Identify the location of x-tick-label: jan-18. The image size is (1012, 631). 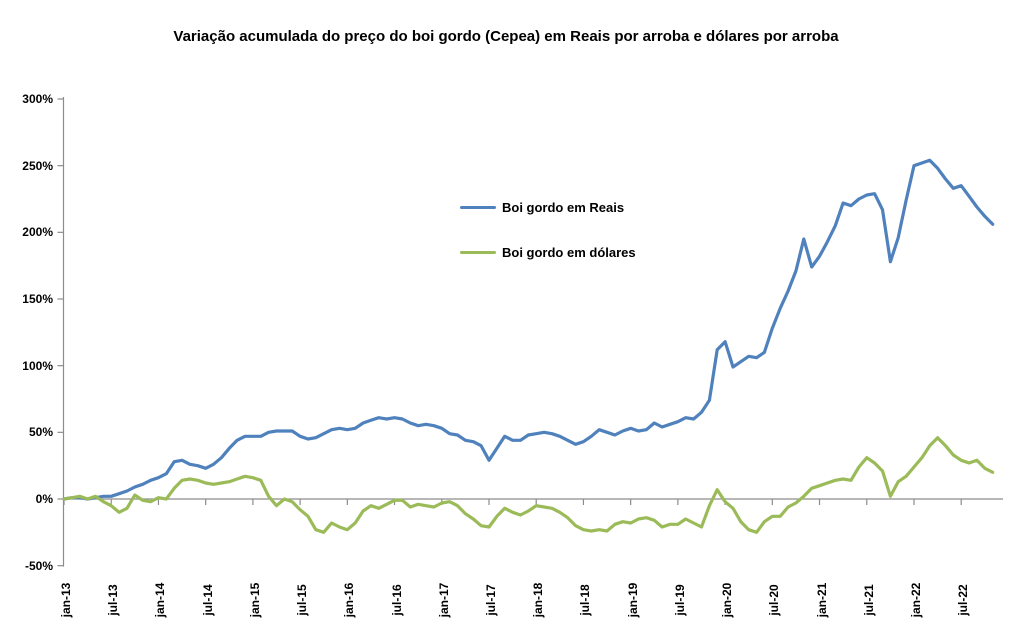
(538, 600).